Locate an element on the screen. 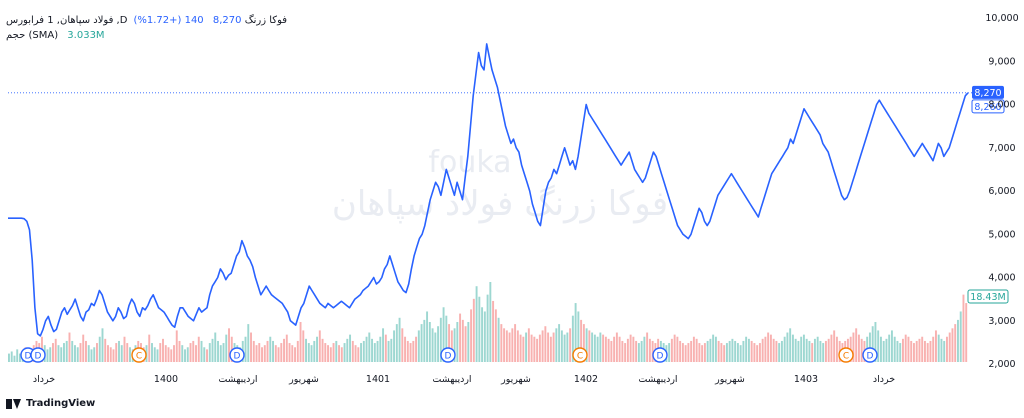  watermark: fouka فوکا زرنگ فولاد سپاهان is located at coordinates (500, 184).